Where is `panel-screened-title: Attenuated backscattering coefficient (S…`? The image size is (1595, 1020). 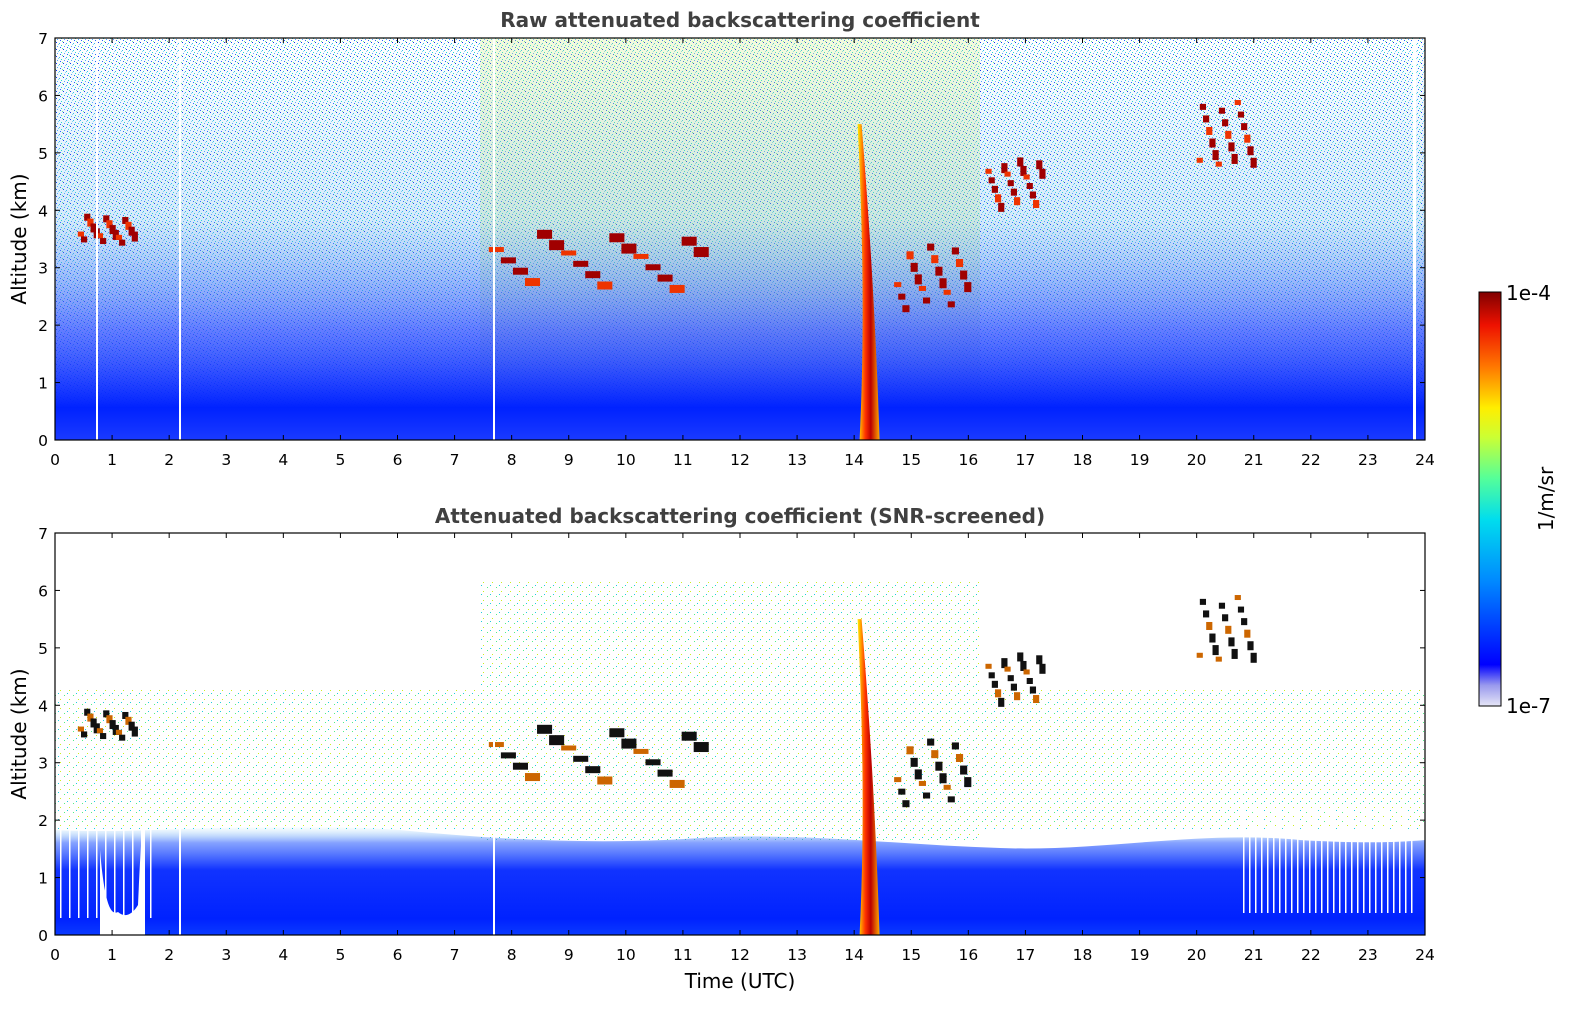
panel-screened-title: Attenuated backscattering coefficient (S… is located at coordinates (740, 516).